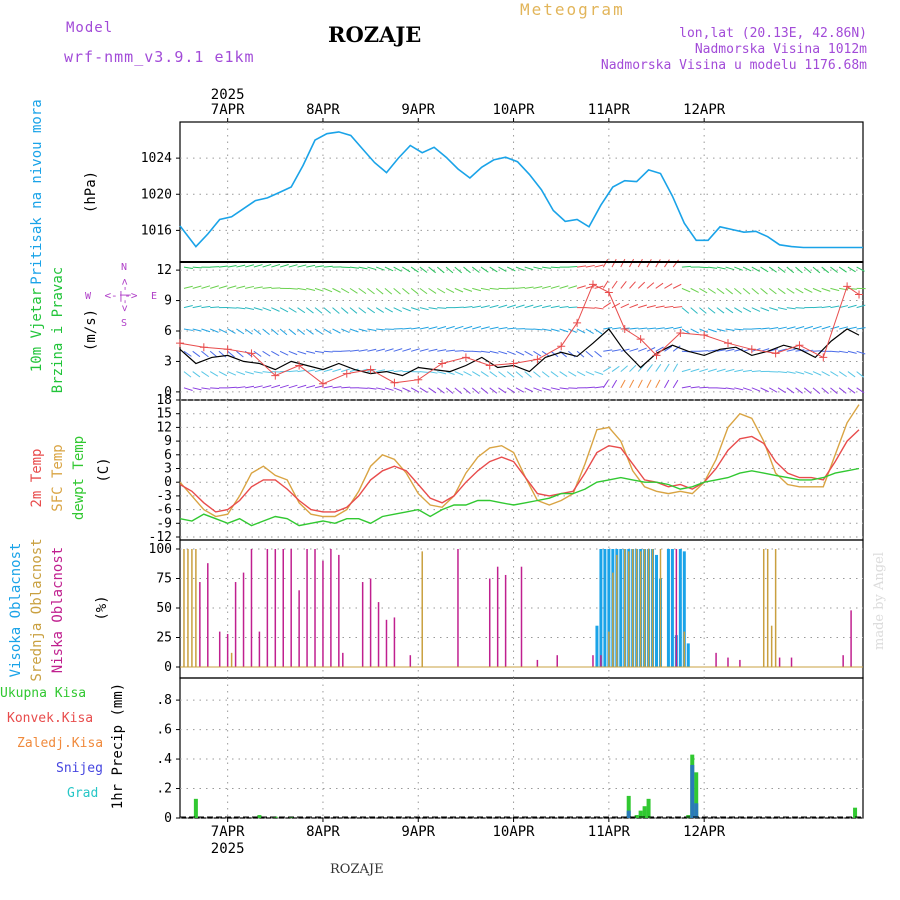  I want to click on y-tick-label: 1024, so click(156, 158).